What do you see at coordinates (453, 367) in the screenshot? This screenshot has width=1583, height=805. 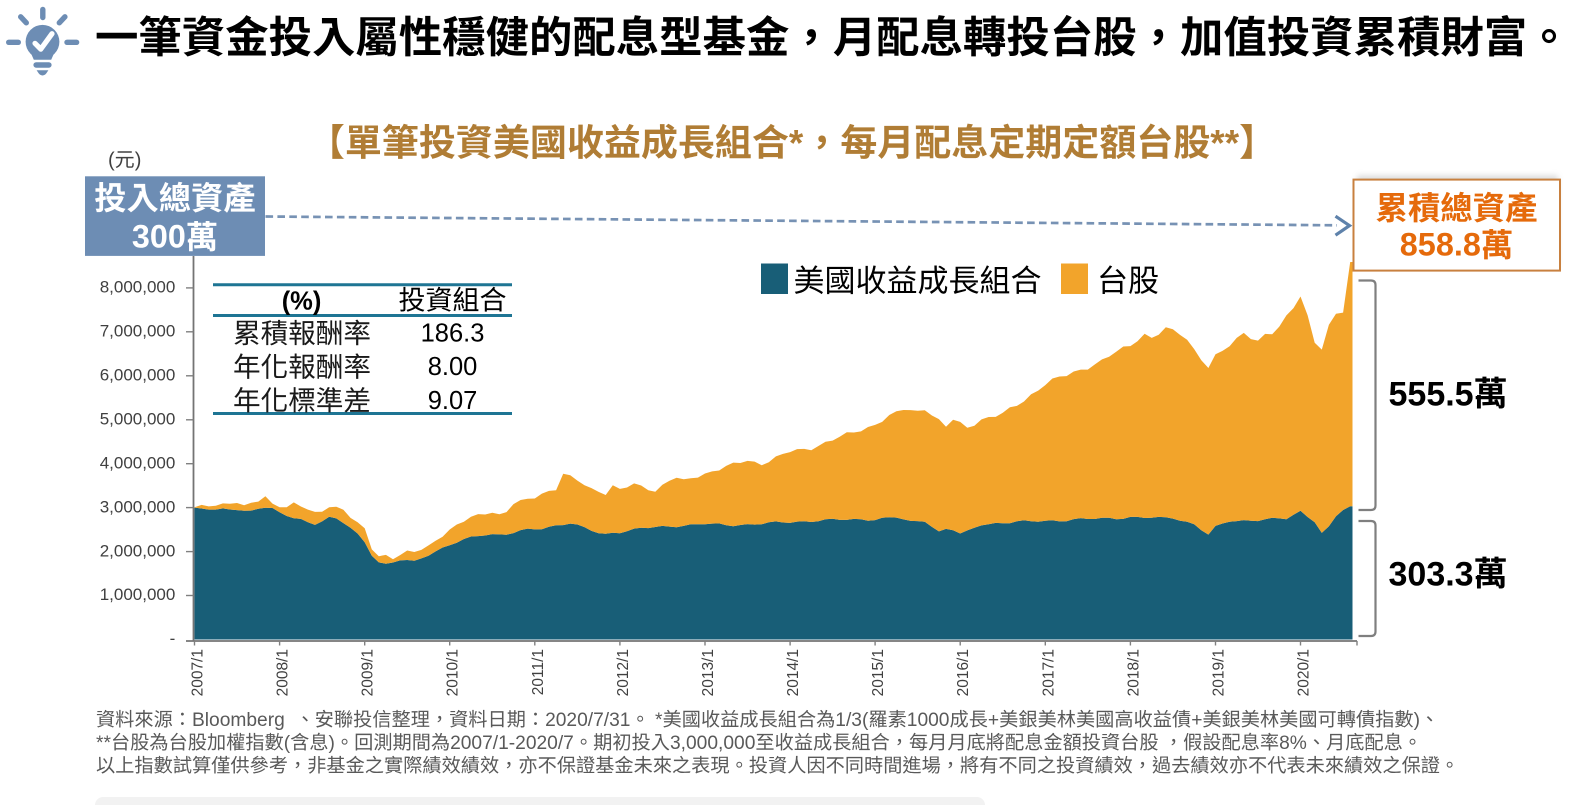 I see `svg-text: 8.00` at bounding box center [453, 367].